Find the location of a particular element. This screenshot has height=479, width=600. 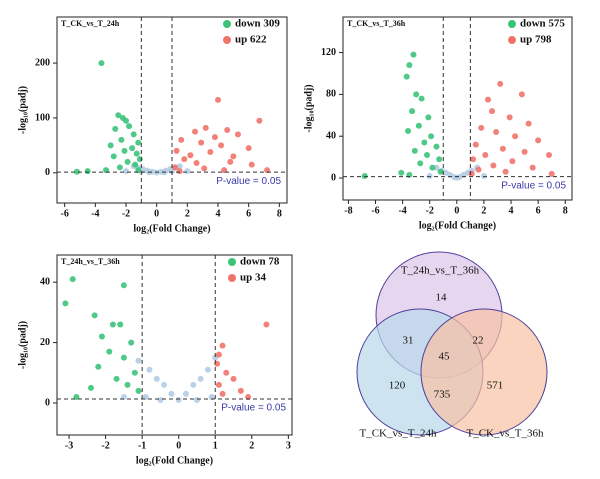

legend-label: up 34 is located at coordinates (253, 278).